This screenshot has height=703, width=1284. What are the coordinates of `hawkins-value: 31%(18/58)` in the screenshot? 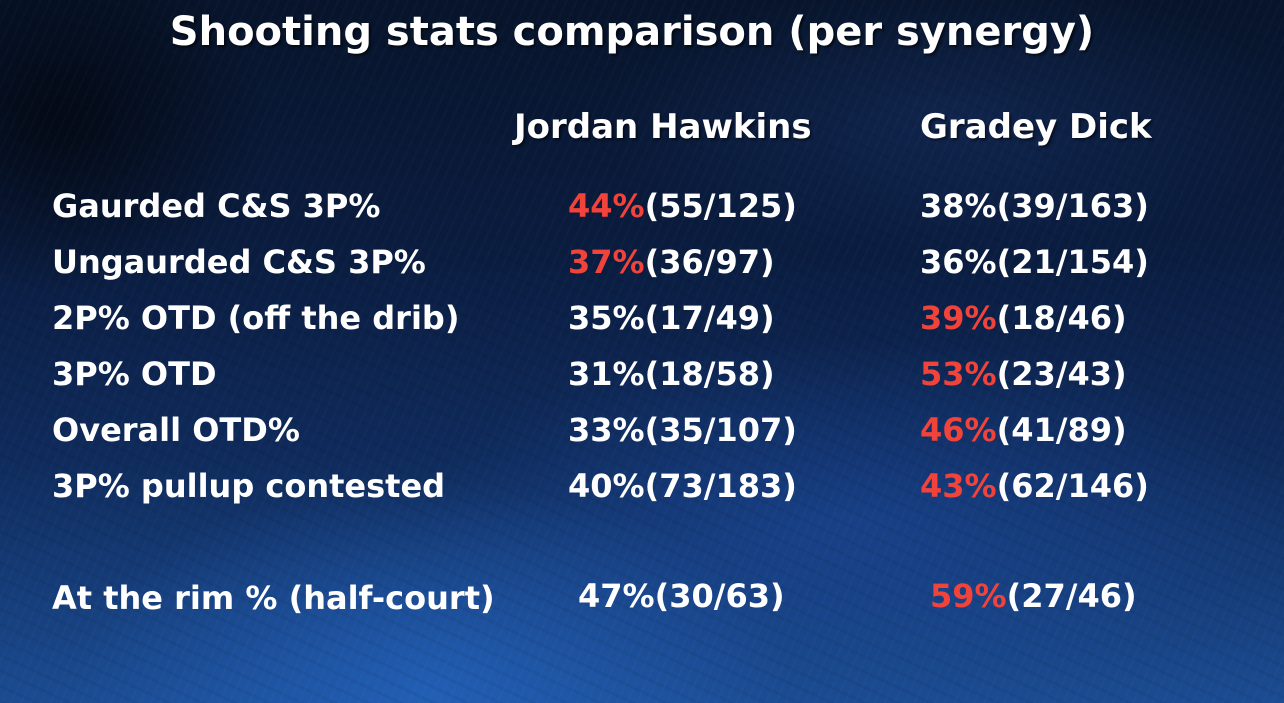 It's located at (671, 374).